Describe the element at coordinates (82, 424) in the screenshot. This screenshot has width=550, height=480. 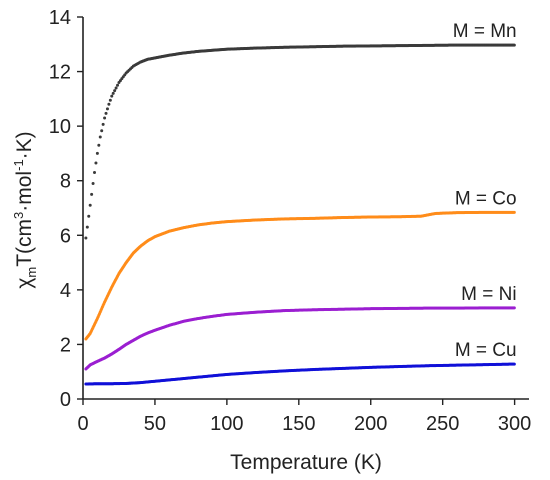
I see `x-tick-label: 0` at that location.